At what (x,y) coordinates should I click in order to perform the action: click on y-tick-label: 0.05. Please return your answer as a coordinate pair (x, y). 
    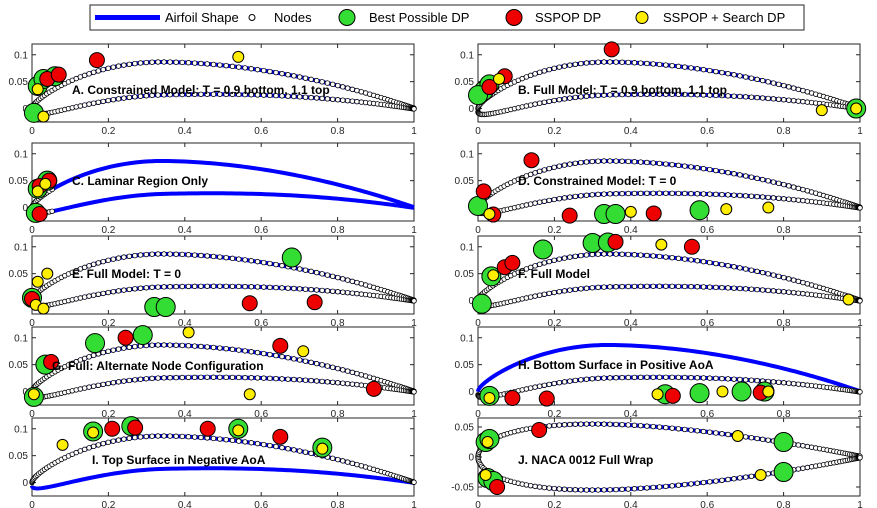
    Looking at the image, I should click on (465, 428).